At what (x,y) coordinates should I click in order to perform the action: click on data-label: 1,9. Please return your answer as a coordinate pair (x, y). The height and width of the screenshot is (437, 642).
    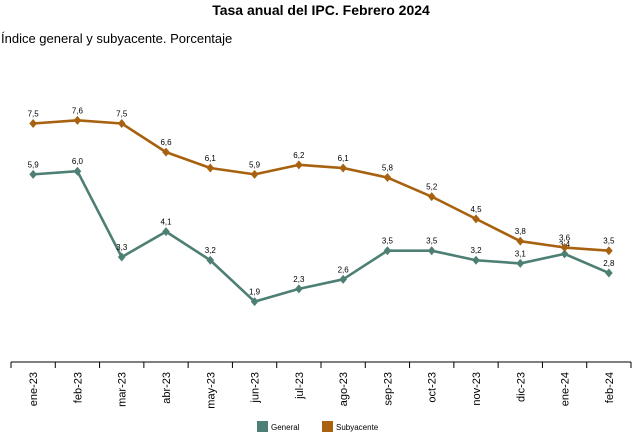
    Looking at the image, I should click on (255, 292).